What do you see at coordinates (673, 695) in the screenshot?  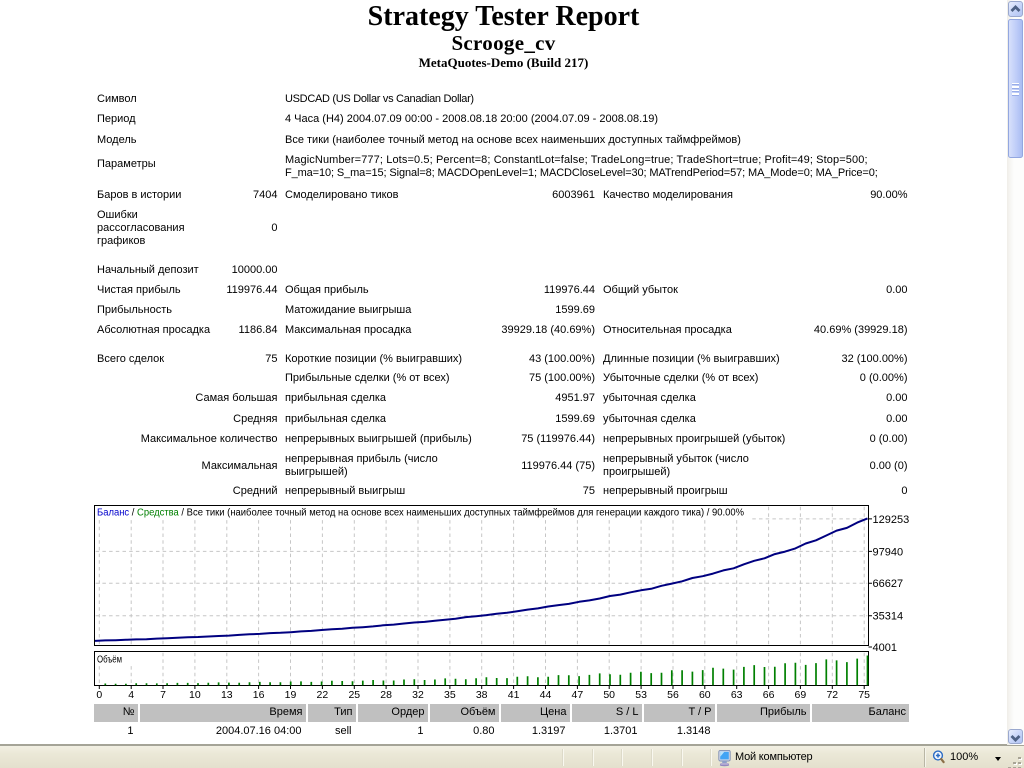 I see `svg-text: 56` at bounding box center [673, 695].